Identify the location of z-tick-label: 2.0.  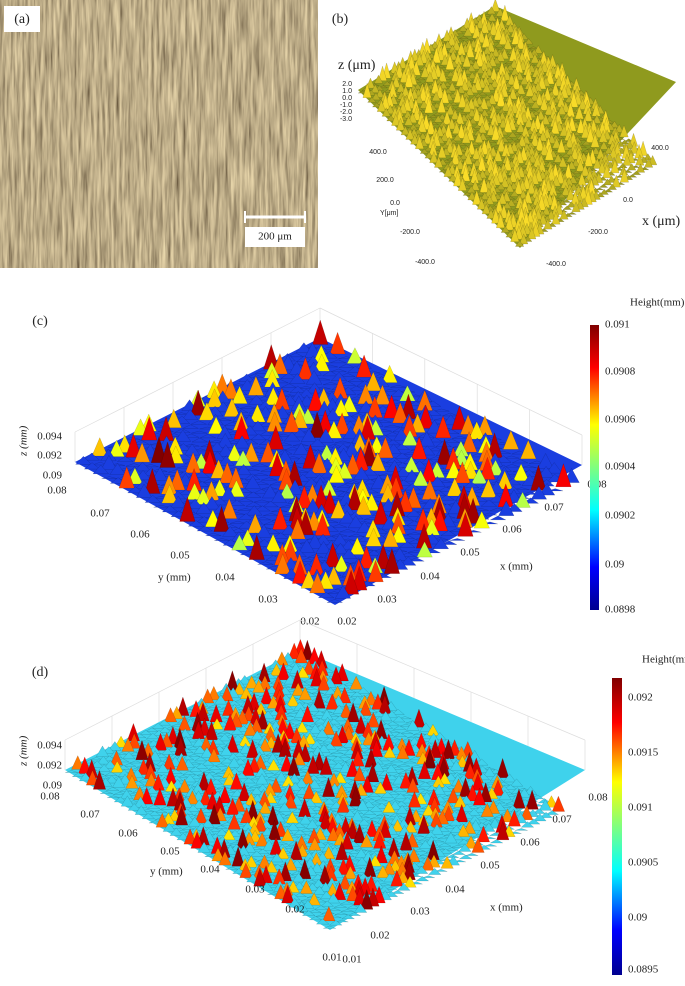
(347, 84).